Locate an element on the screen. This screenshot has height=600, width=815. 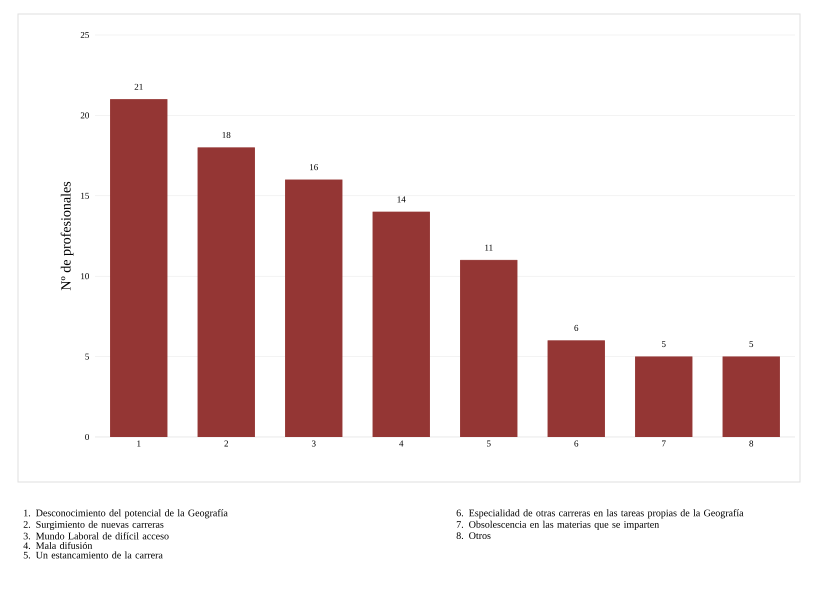
text: 3. Mundo Laboral de difícil acceso is located at coordinates (96, 536).